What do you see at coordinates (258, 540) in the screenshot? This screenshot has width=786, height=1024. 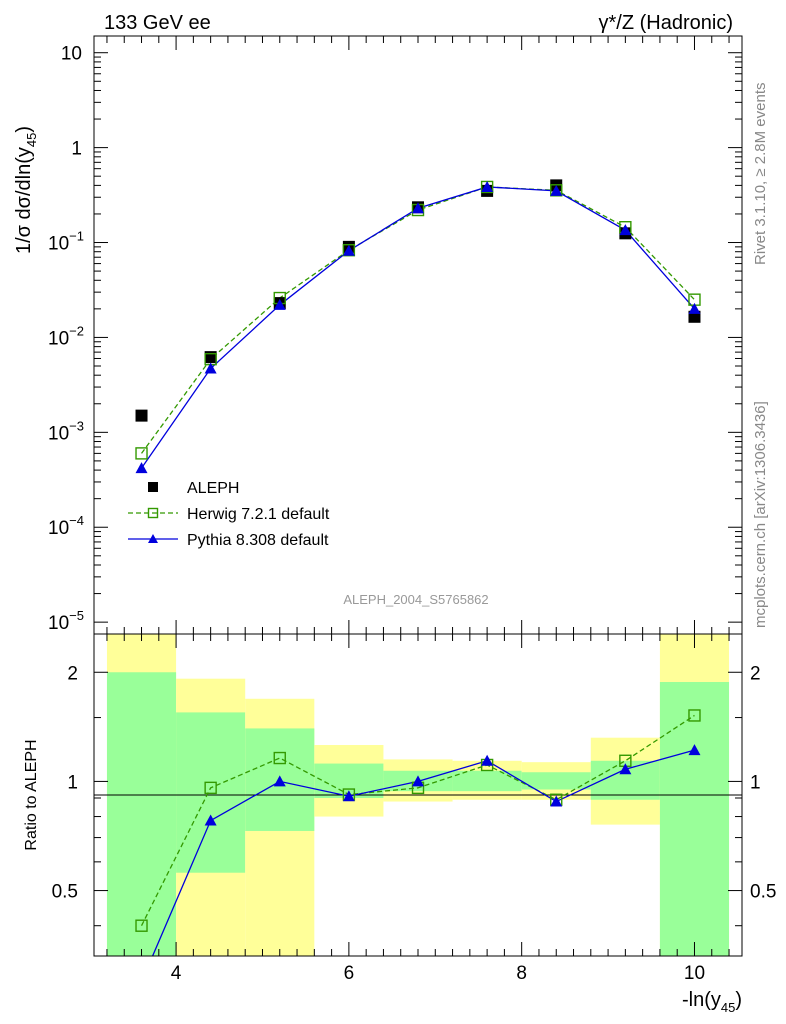 I see `legend-label: Pythia 8.308 default` at bounding box center [258, 540].